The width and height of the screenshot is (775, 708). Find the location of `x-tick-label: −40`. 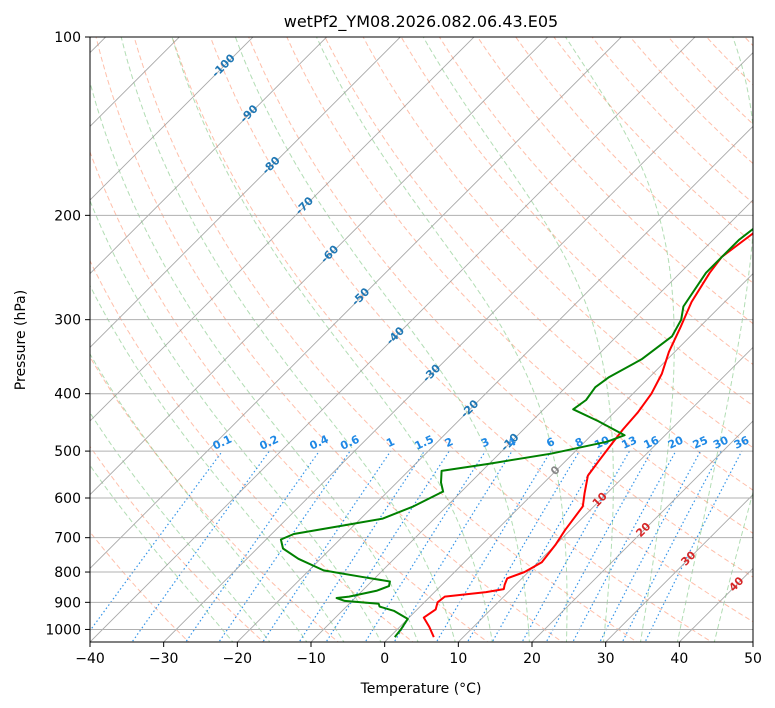

x-tick-label: −40 is located at coordinates (90, 659).